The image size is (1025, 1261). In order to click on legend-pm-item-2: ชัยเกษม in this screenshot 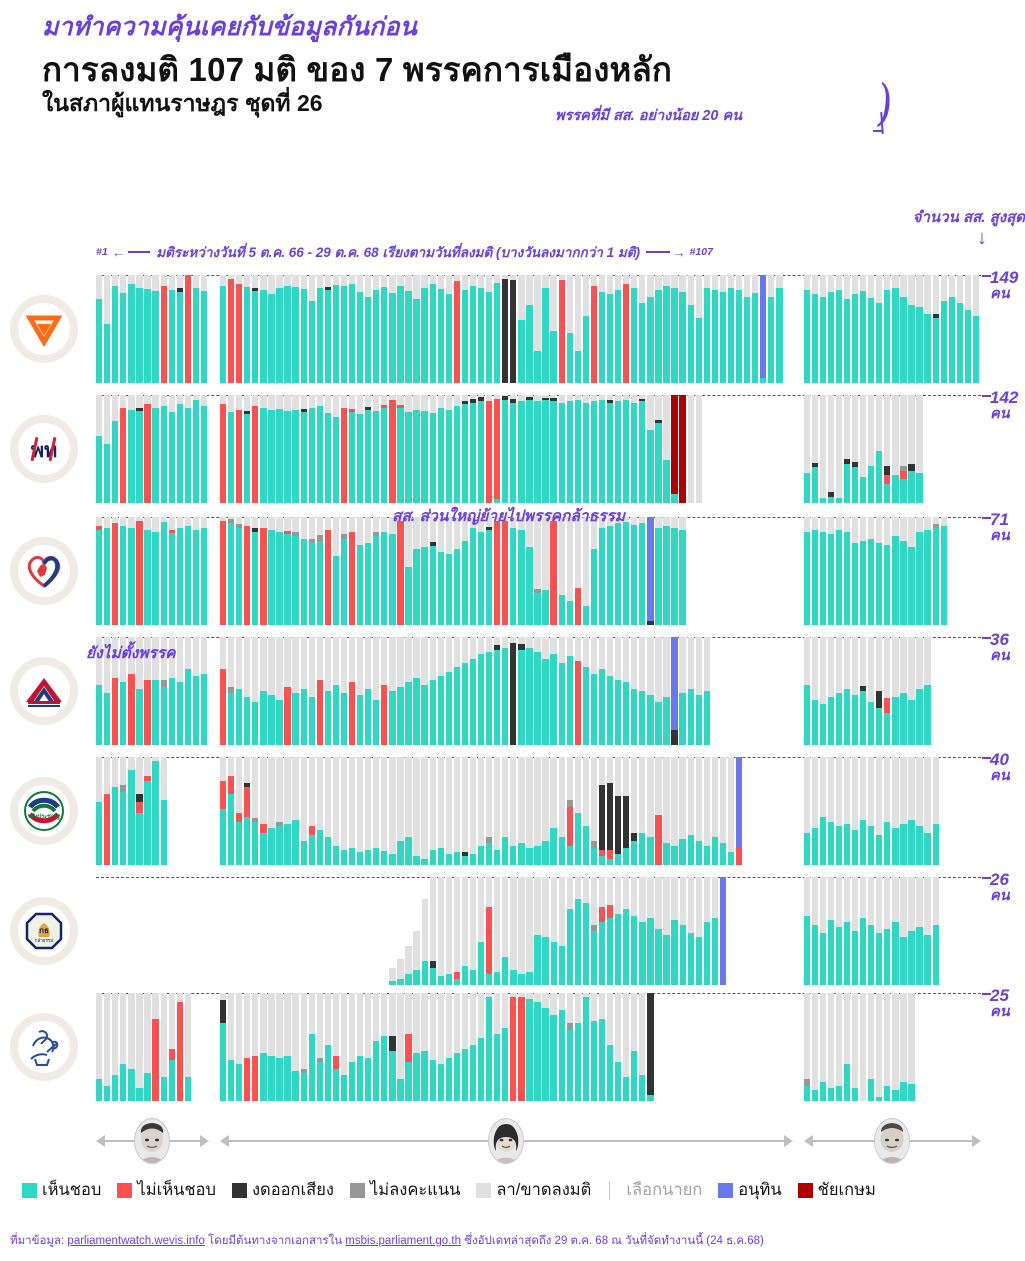, I will do `click(836, 1190)`.